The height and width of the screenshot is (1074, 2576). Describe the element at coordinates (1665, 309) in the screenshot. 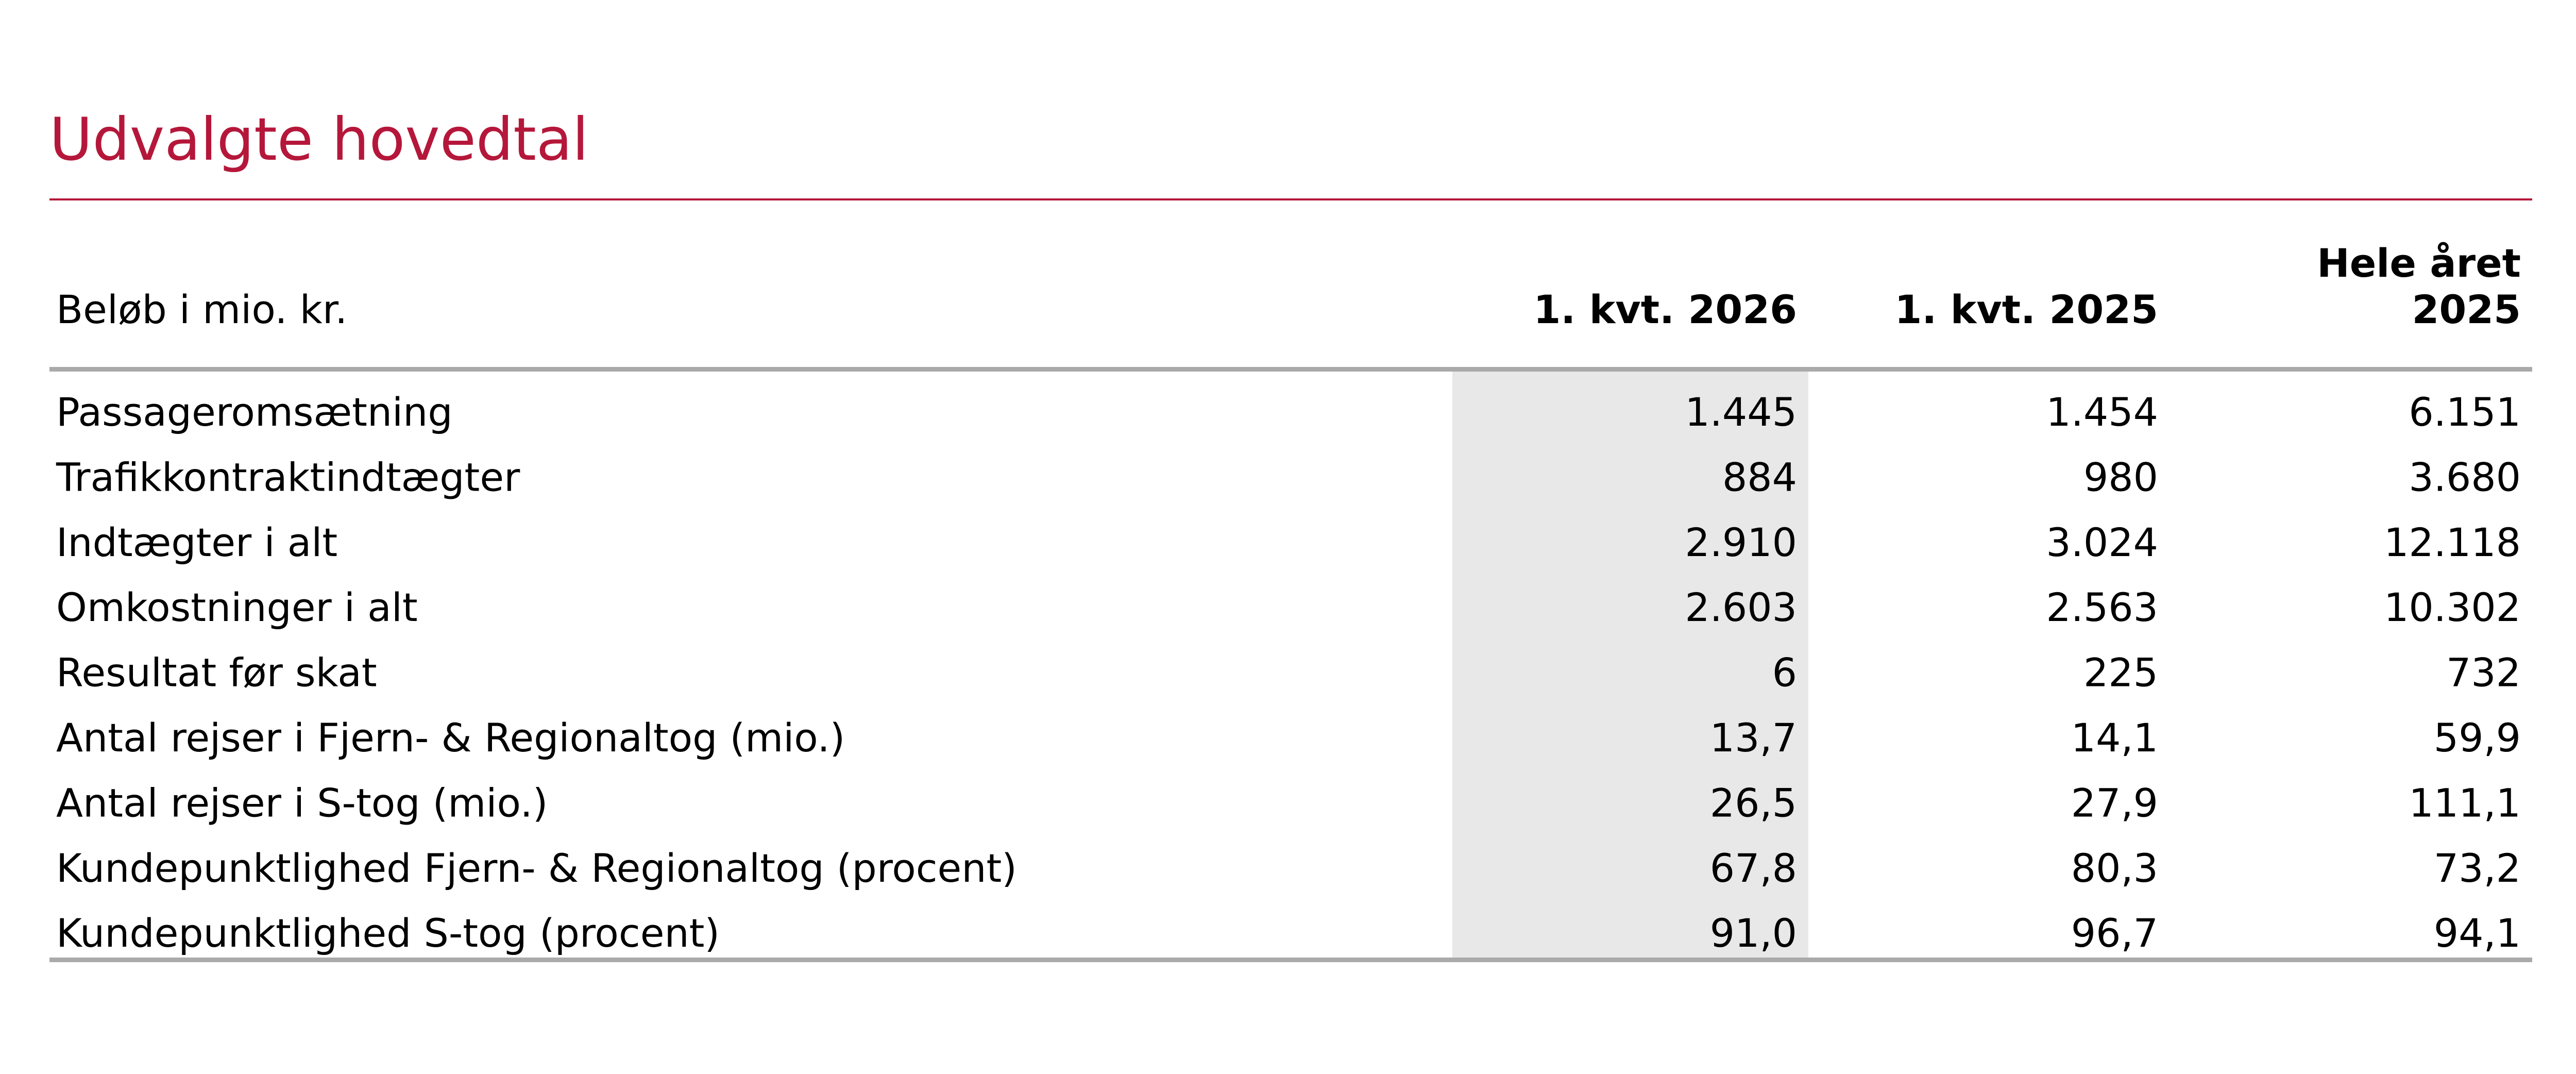

I see `column-header: 1. kvt. 2026` at that location.